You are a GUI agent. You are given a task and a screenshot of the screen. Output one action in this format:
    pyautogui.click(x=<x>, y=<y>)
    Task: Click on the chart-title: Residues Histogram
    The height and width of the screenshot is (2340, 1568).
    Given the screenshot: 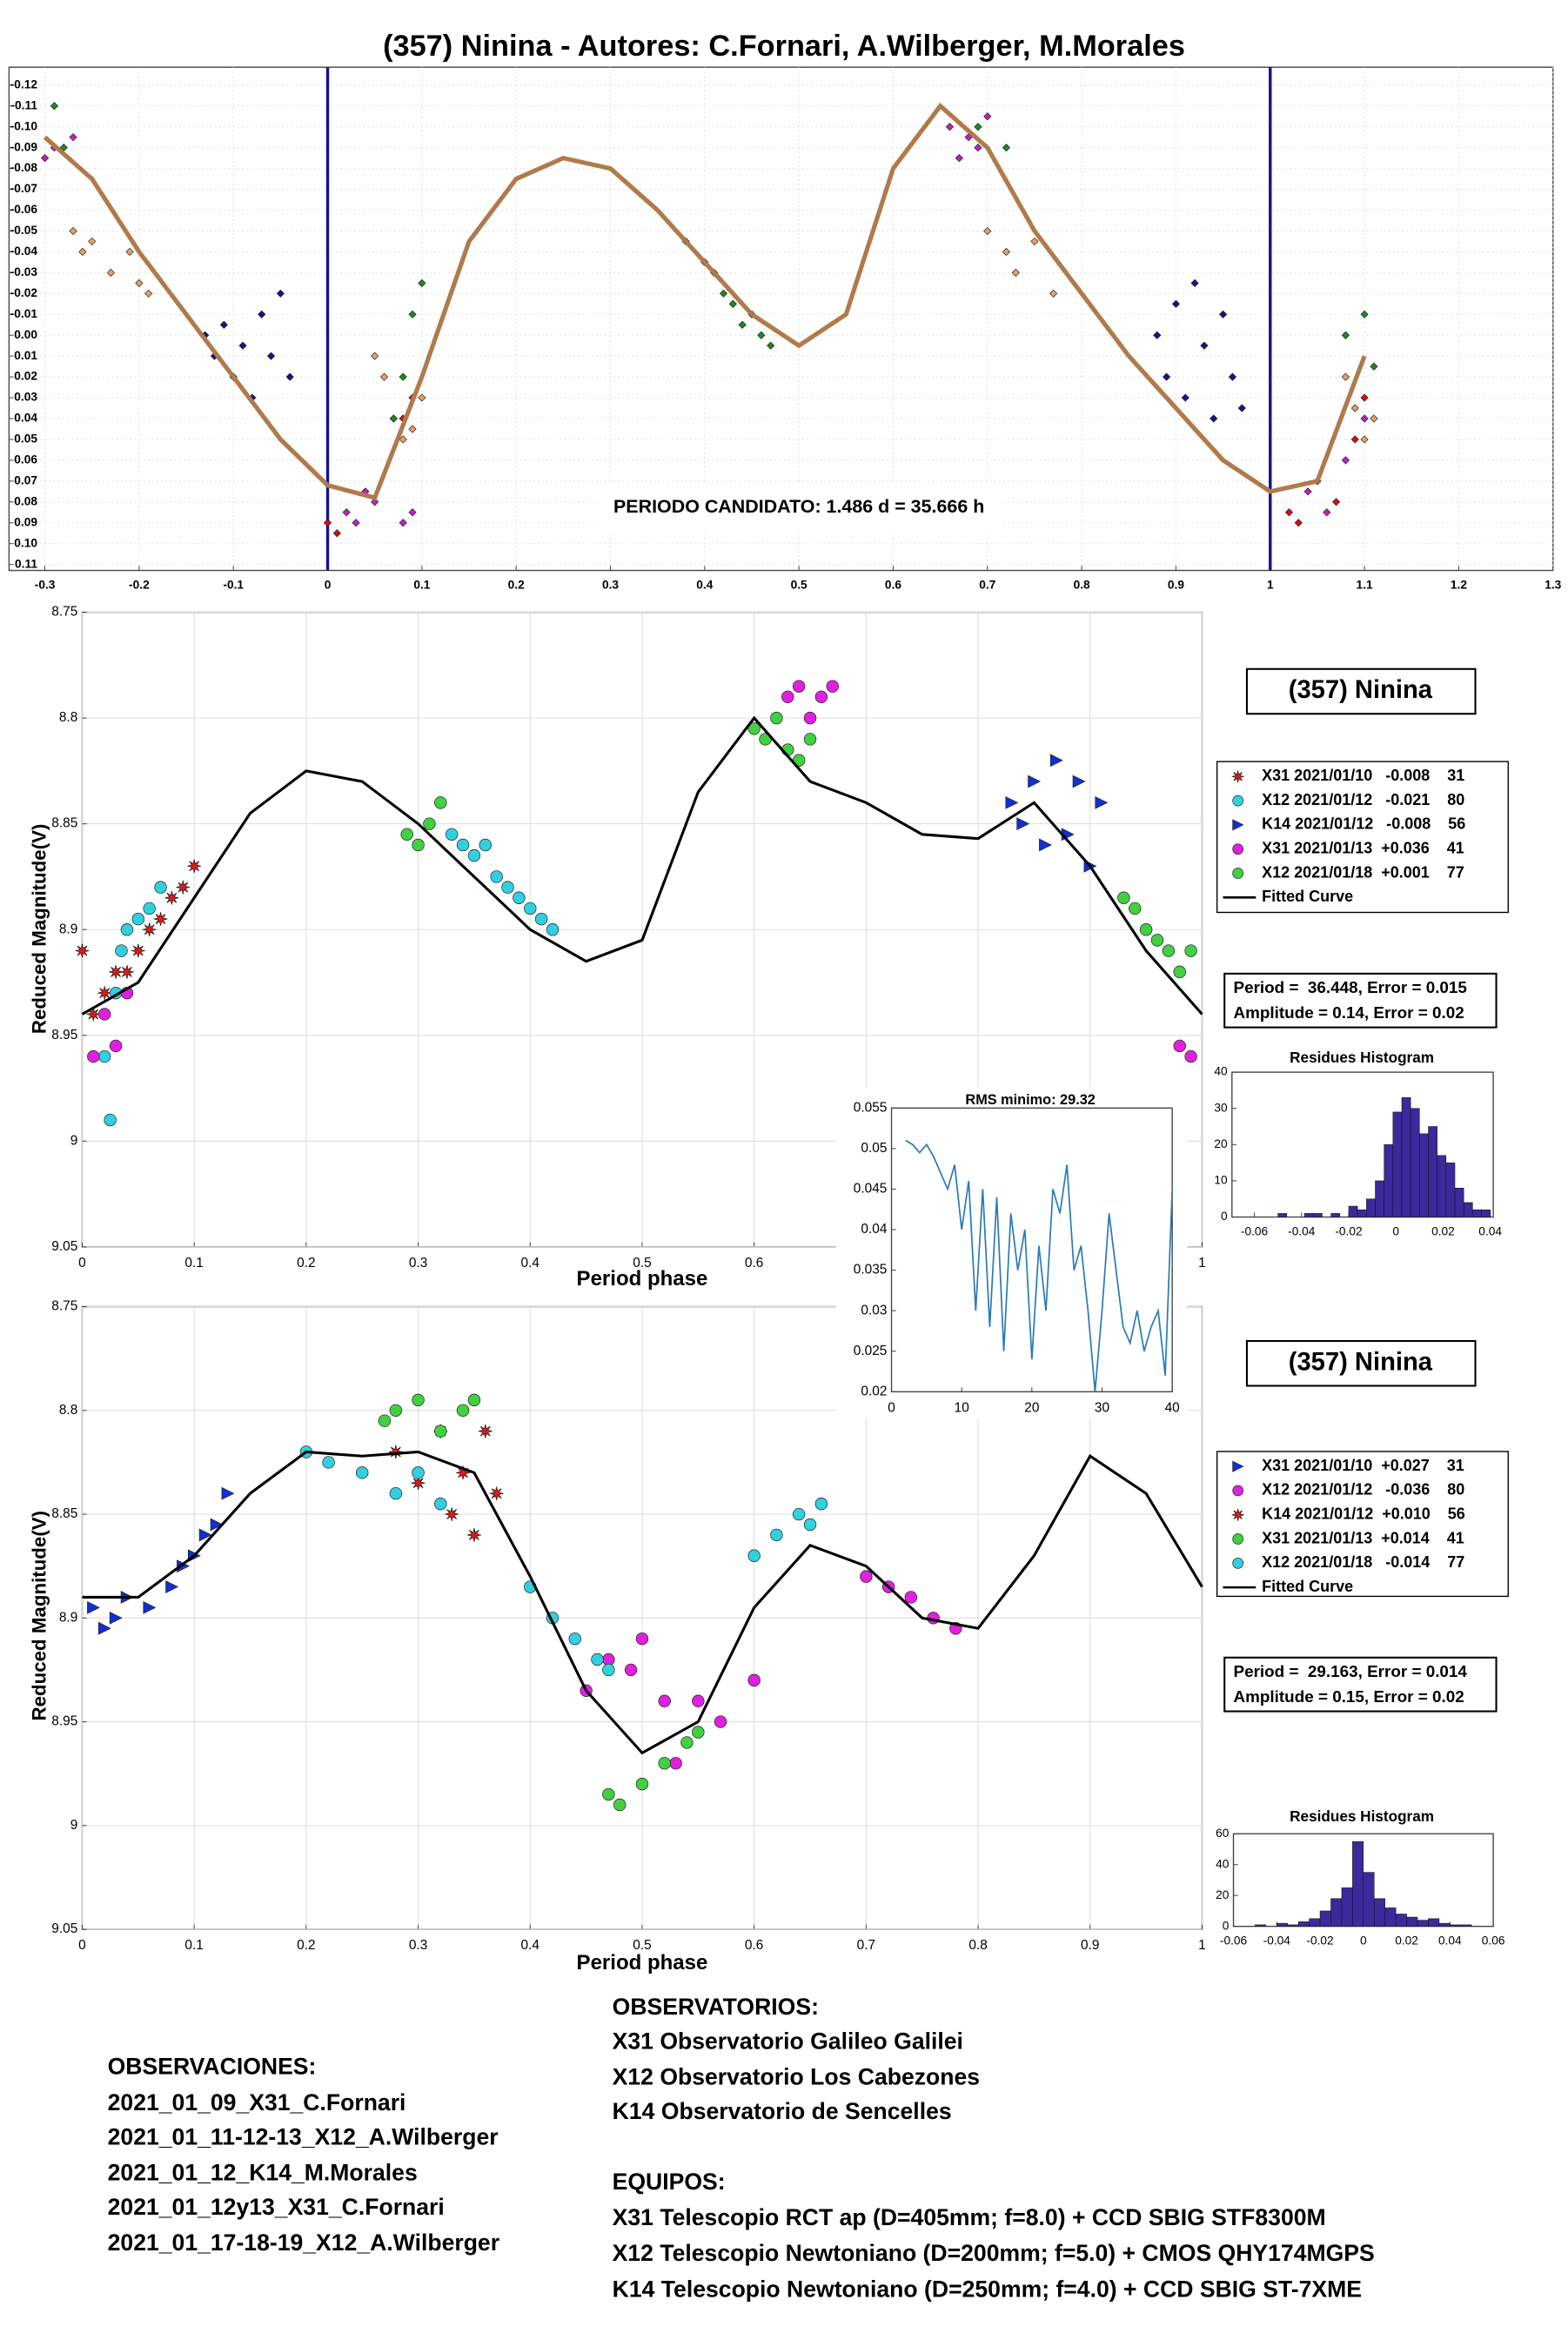 What is the action you would take?
    pyautogui.click(x=1362, y=1816)
    